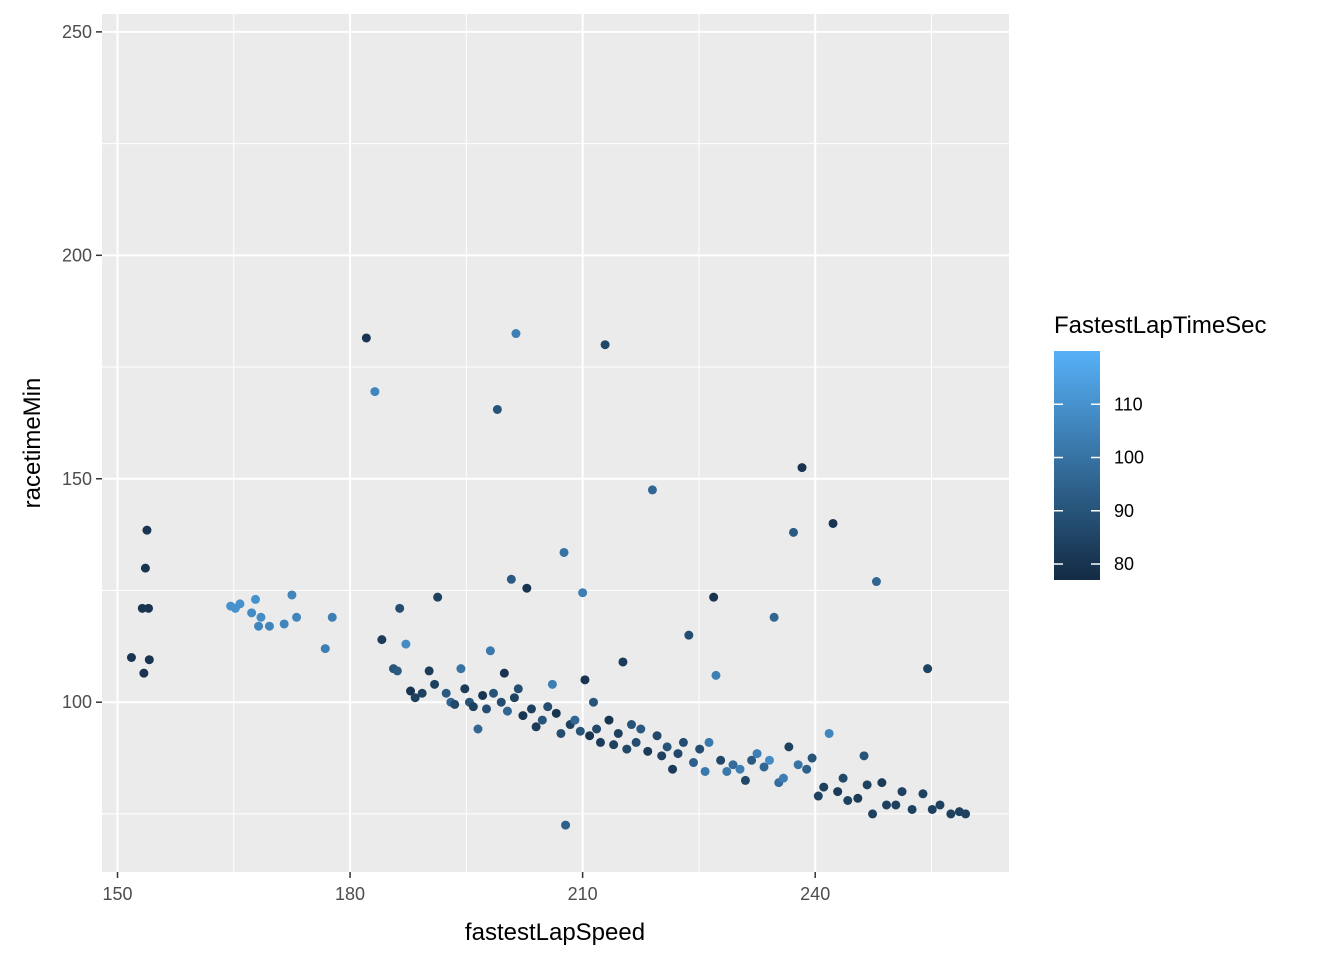  Describe the element at coordinates (815, 894) in the screenshot. I see `x-tick-label: 240` at that location.